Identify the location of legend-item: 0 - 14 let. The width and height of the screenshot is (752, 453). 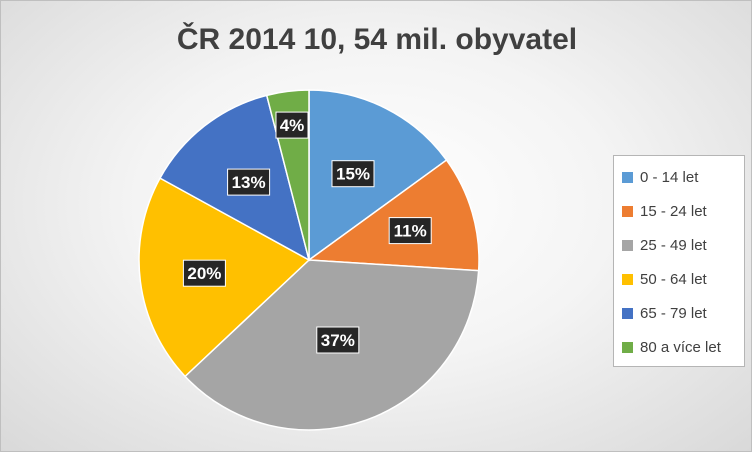
(683, 177).